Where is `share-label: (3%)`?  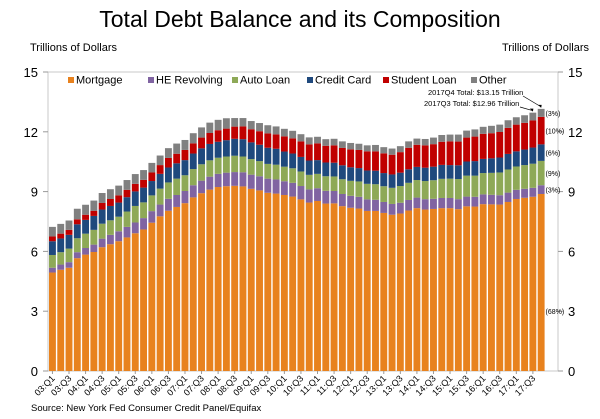 share-label: (3%) is located at coordinates (553, 114).